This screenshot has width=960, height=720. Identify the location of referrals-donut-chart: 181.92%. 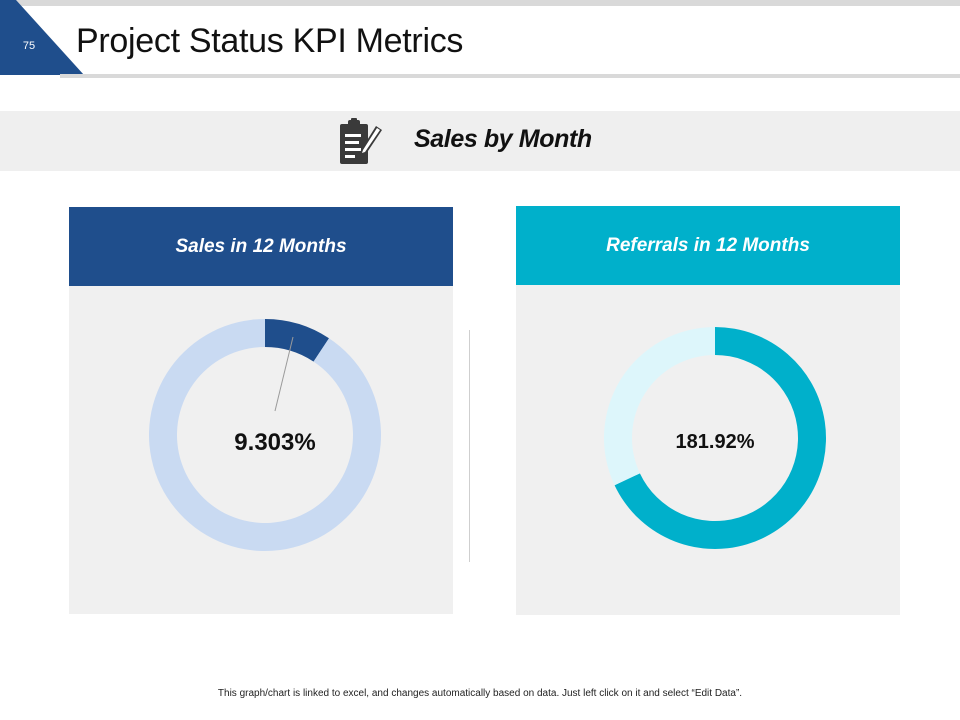
(715, 438).